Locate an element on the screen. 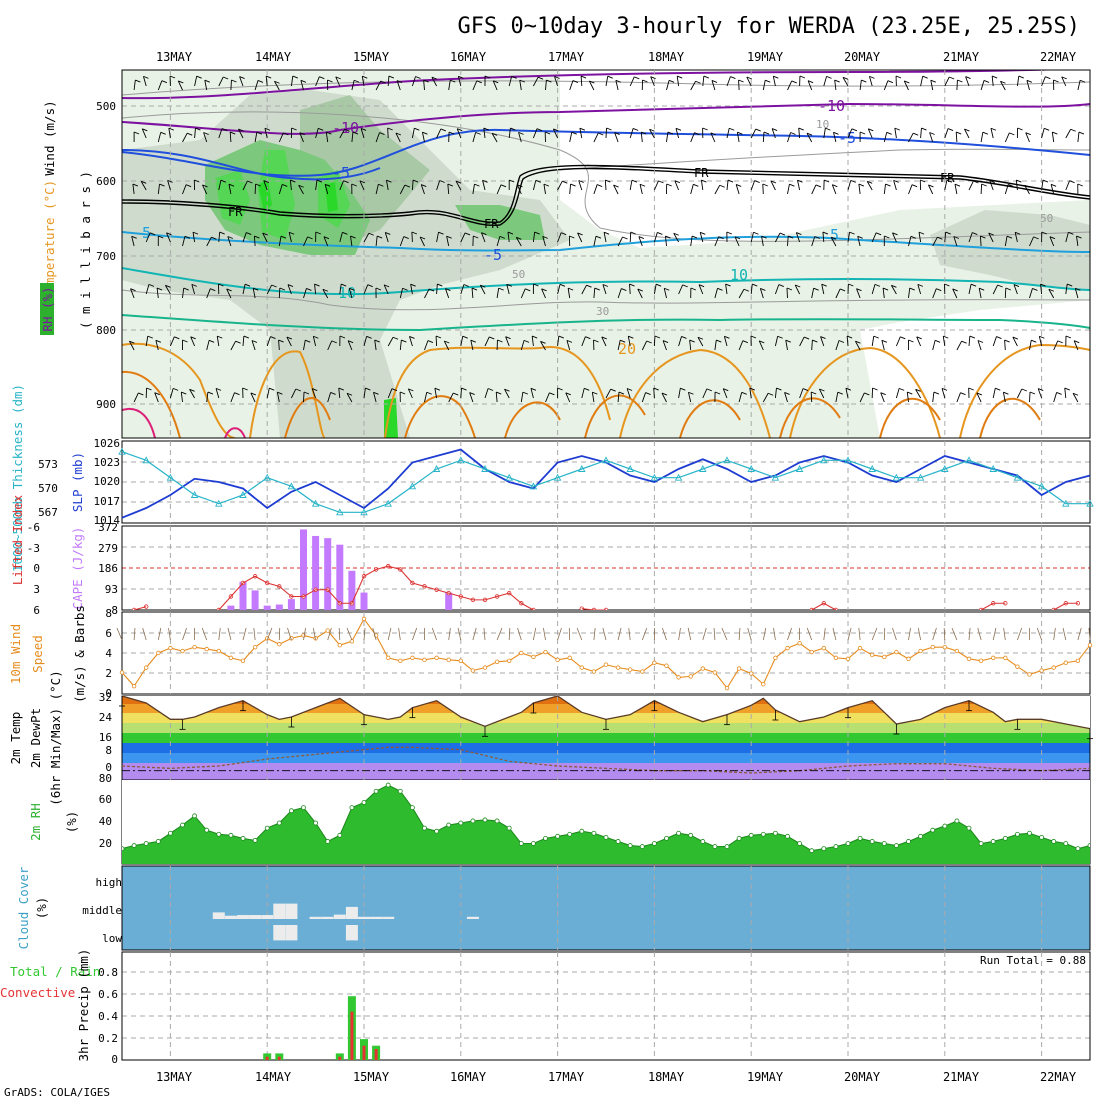 The image size is (1100, 1100). precip-convective-bar is located at coordinates (352, 1035).